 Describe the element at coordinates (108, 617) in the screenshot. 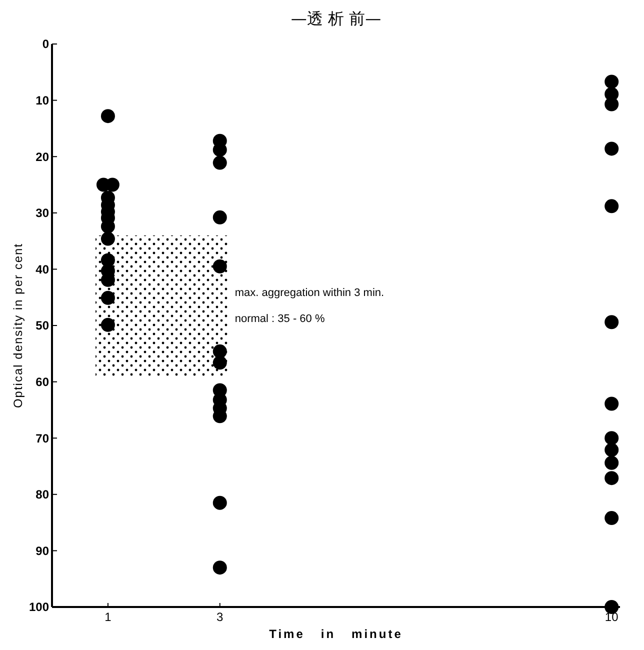

I see `x-tick-label: 1` at that location.